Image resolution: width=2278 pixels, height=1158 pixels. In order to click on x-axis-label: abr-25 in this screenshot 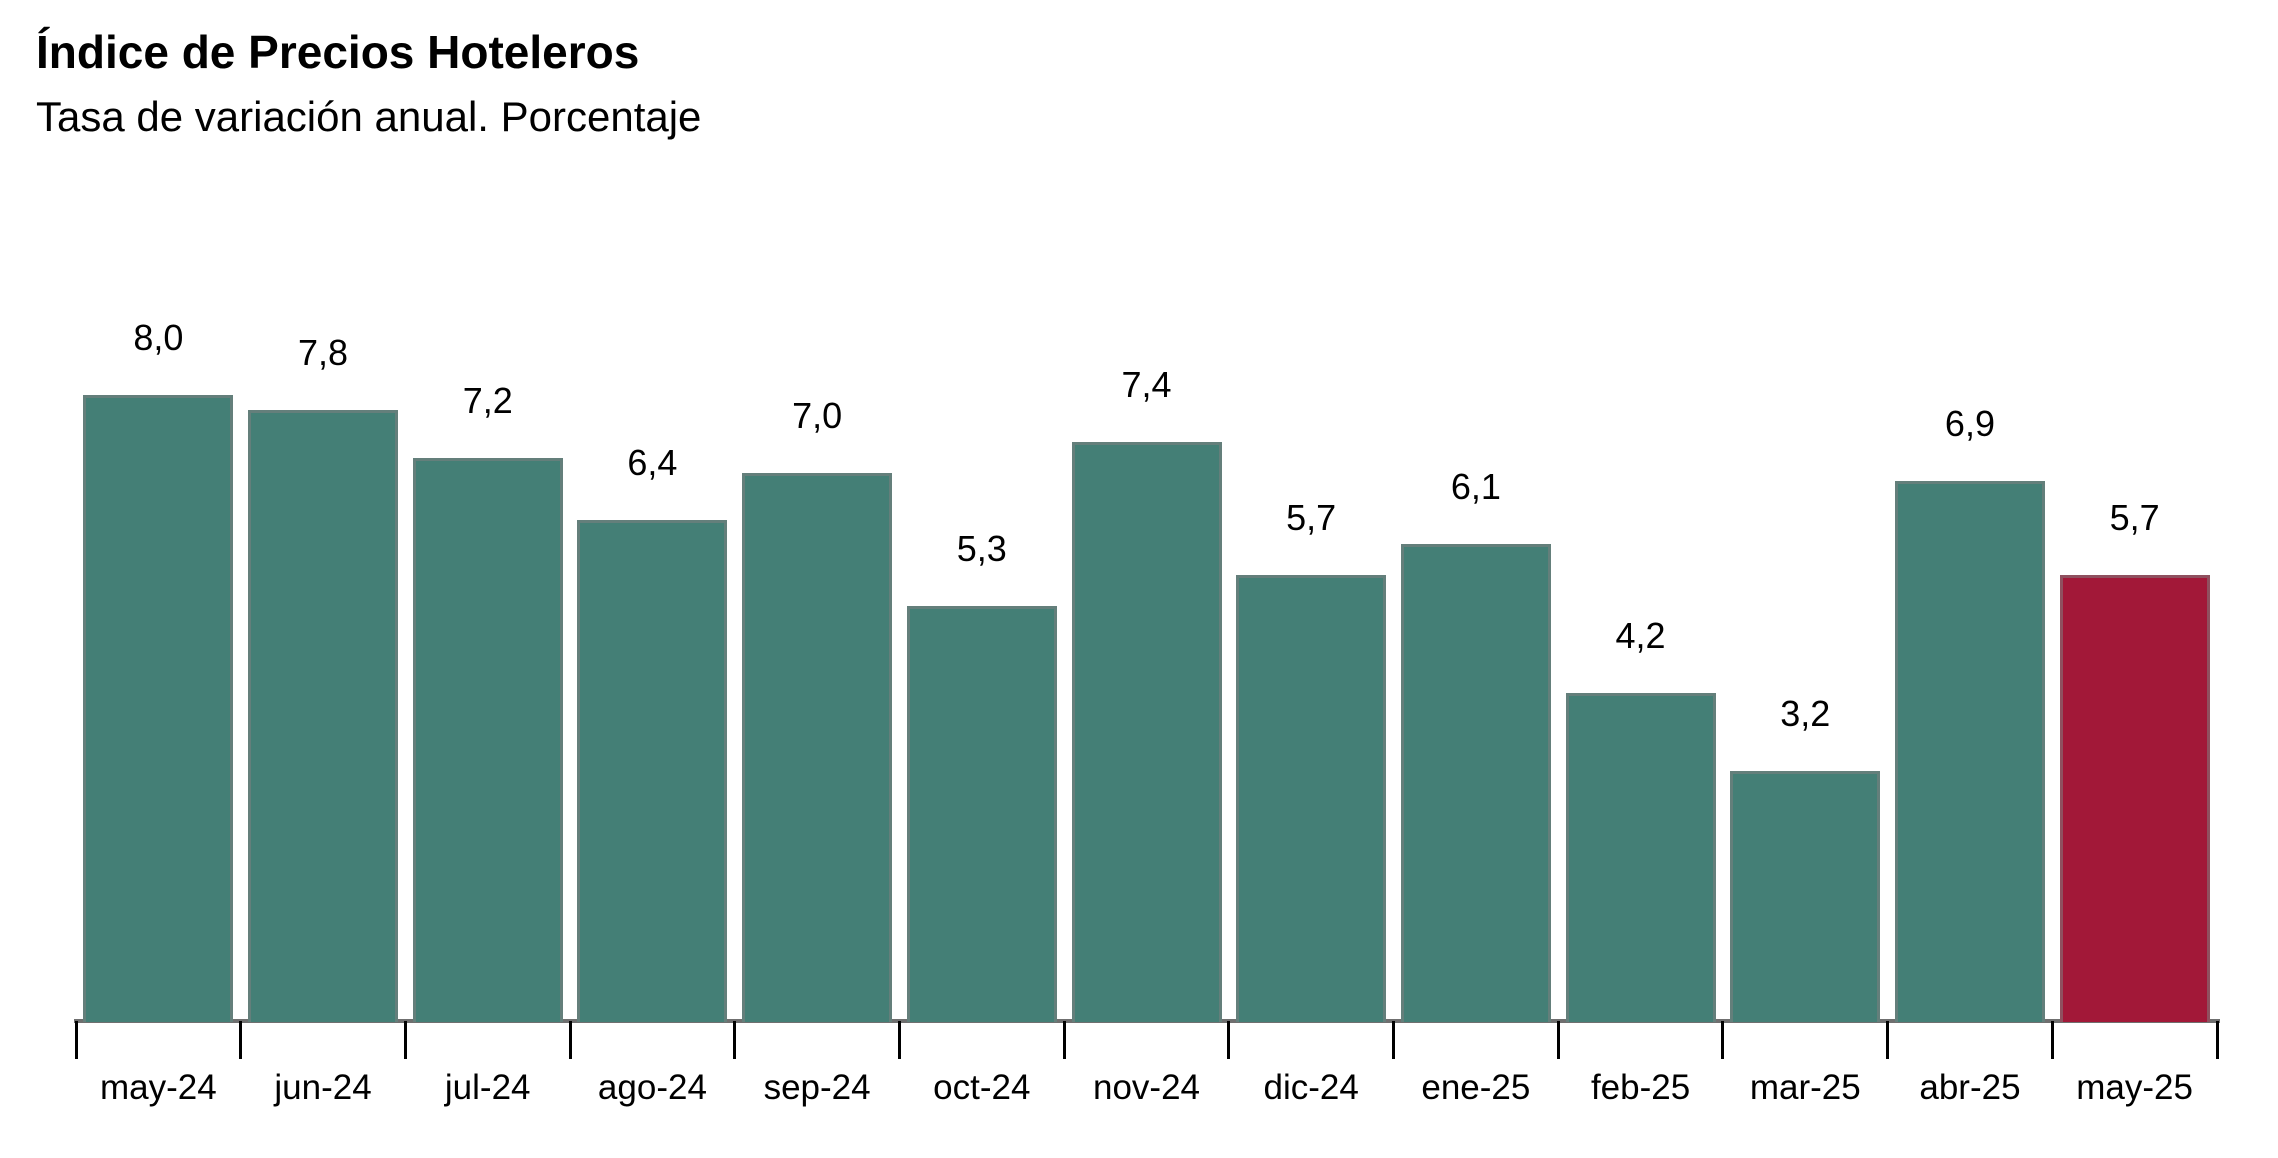, I will do `click(1970, 1087)`.